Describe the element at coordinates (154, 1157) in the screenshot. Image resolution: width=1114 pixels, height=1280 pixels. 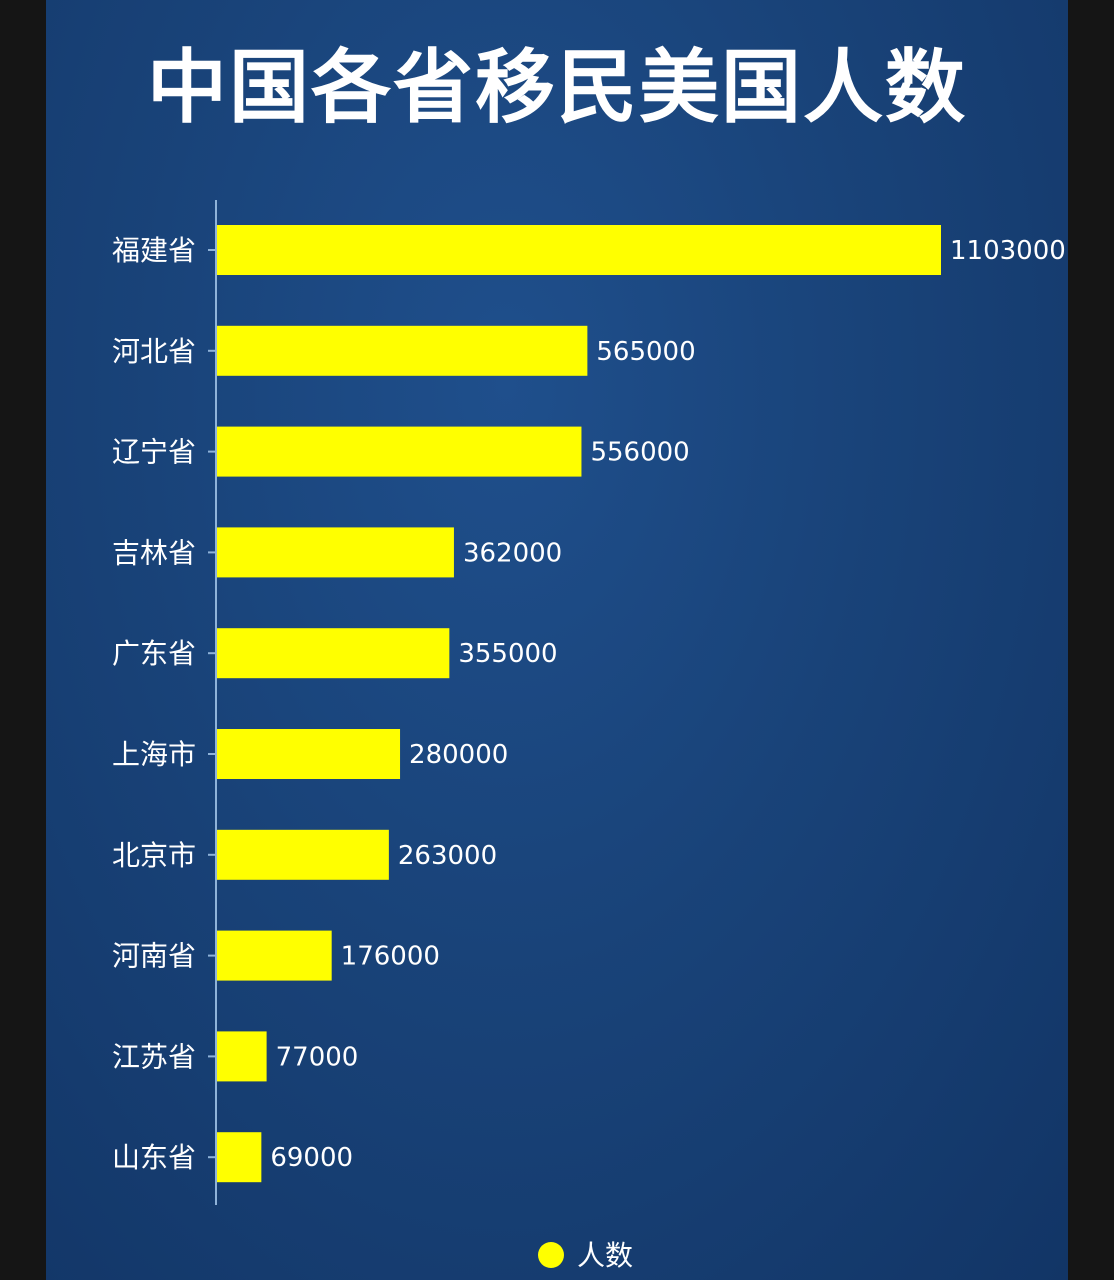
I see `category-label: 山东省` at that location.